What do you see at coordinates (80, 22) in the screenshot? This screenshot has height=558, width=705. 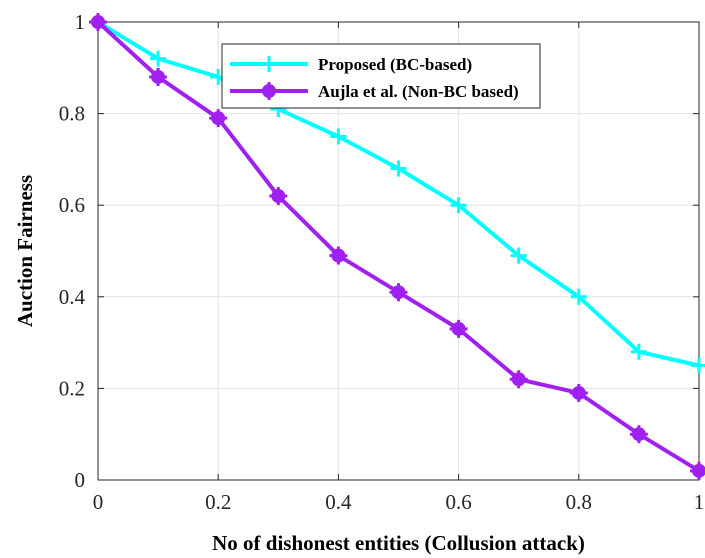 I see `y-tick-label: 1` at bounding box center [80, 22].